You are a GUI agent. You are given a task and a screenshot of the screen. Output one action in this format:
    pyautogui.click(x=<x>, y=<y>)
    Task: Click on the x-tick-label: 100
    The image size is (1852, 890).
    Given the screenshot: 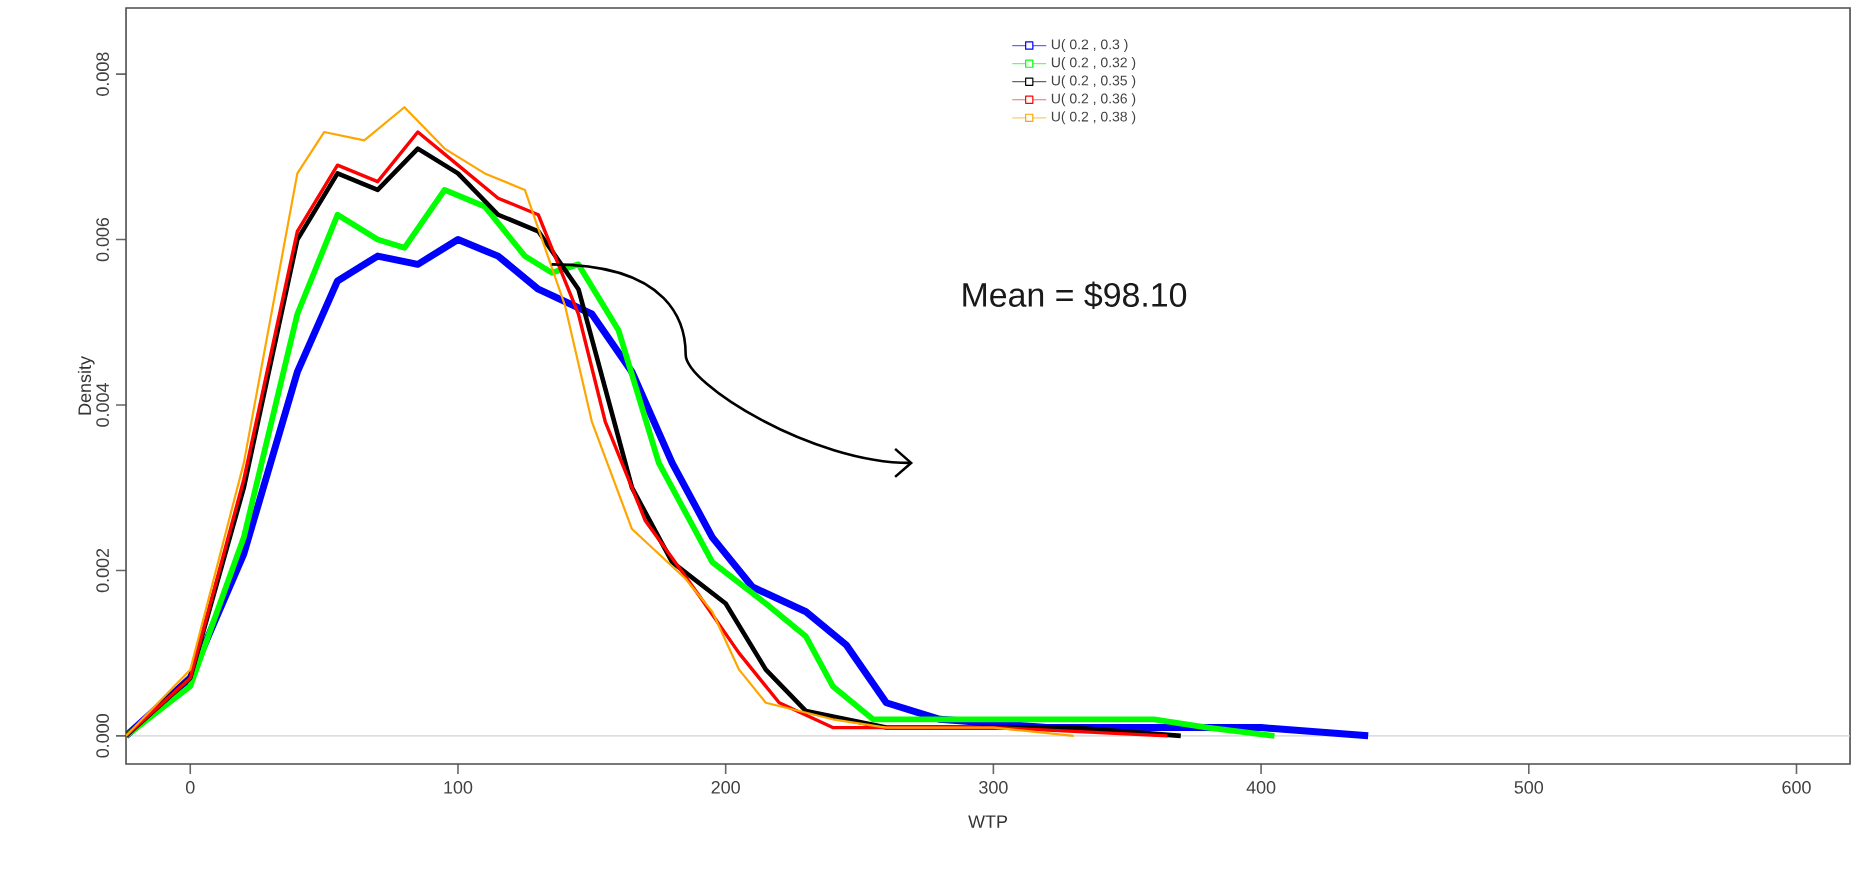 What is the action you would take?
    pyautogui.click(x=458, y=787)
    